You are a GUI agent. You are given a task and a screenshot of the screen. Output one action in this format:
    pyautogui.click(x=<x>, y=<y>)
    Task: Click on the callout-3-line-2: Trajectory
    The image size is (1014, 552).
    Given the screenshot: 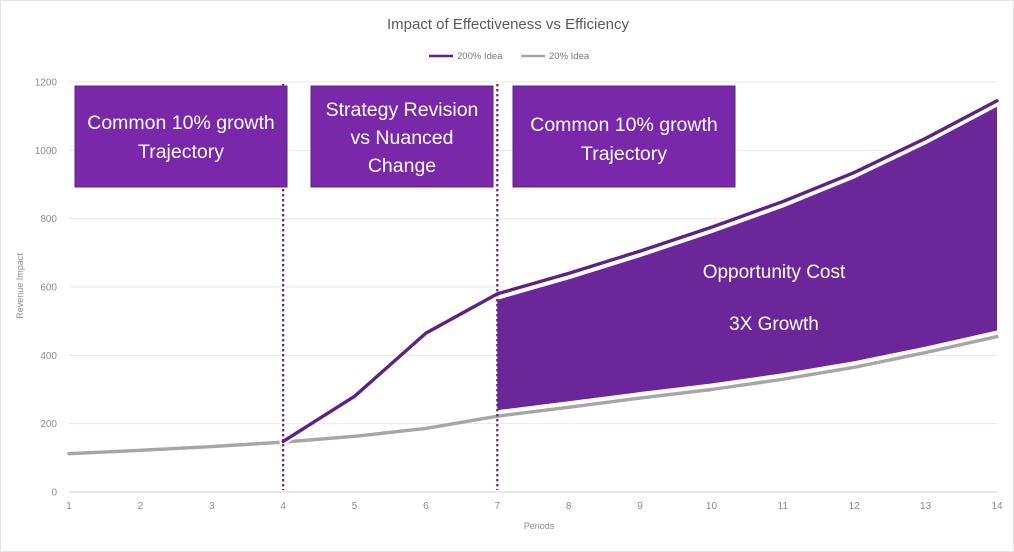 What is the action you would take?
    pyautogui.click(x=624, y=154)
    